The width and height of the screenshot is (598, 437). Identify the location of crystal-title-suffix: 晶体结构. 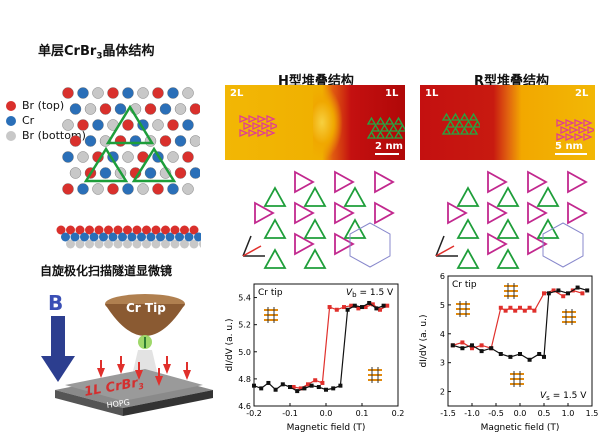
(128, 51).